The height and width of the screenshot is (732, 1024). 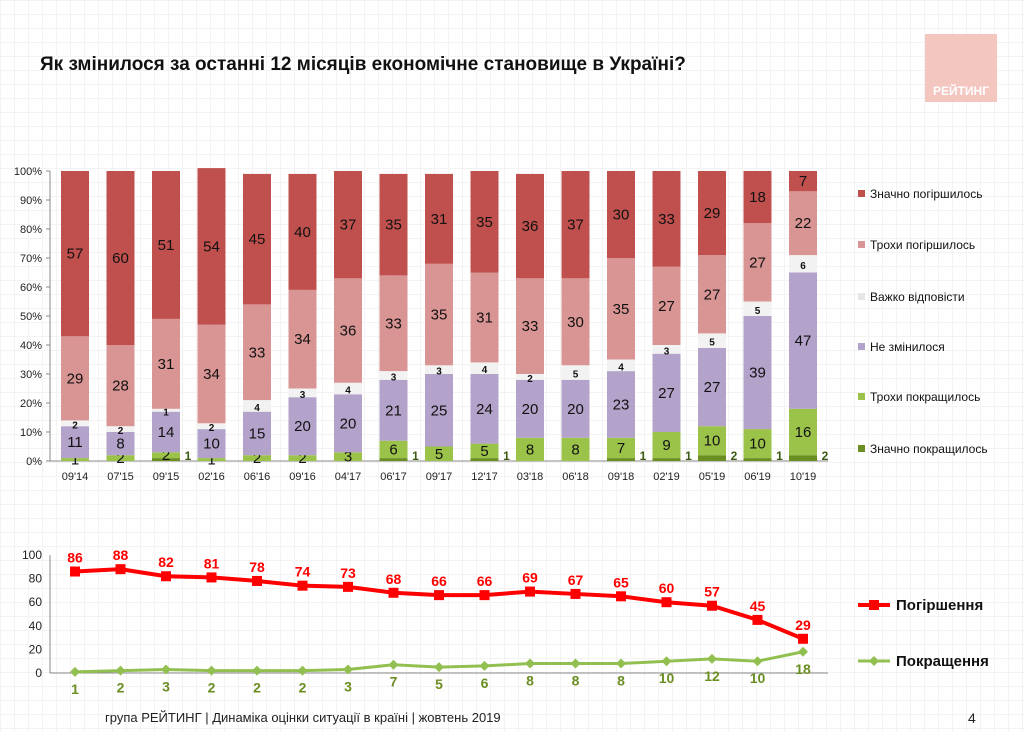 I want to click on data-label: 36, so click(x=530, y=226).